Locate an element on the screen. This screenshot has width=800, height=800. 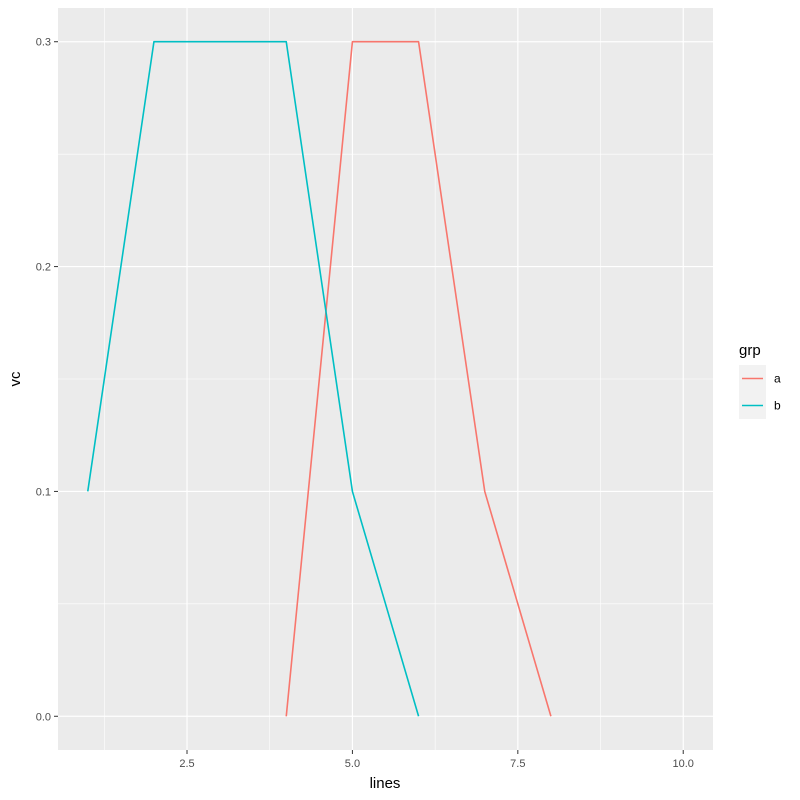
legend-title: grp is located at coordinates (750, 350).